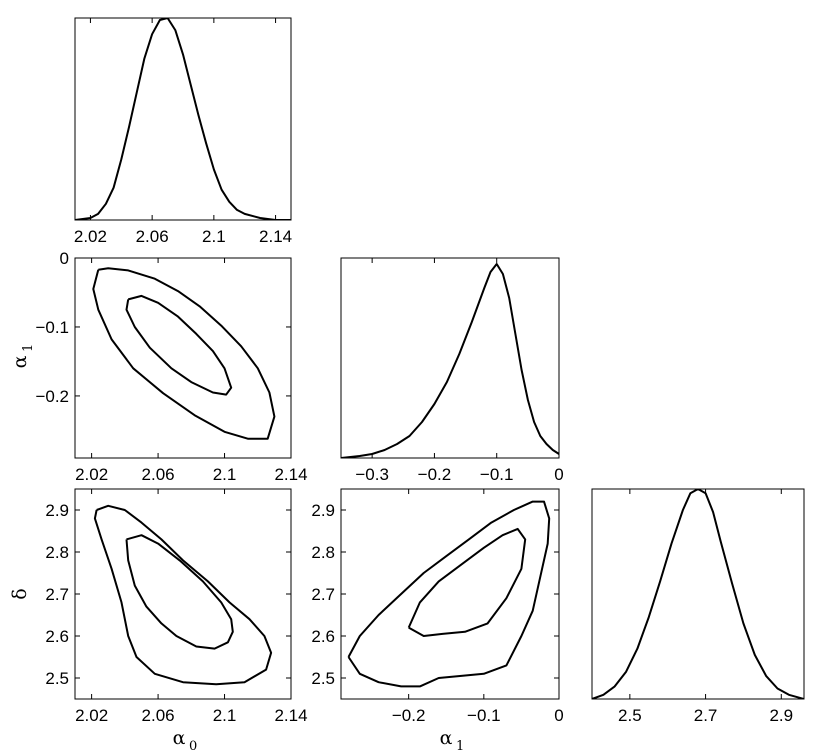 The height and width of the screenshot is (755, 830). I want to click on y-axis-label-group: δ, so click(20, 593).